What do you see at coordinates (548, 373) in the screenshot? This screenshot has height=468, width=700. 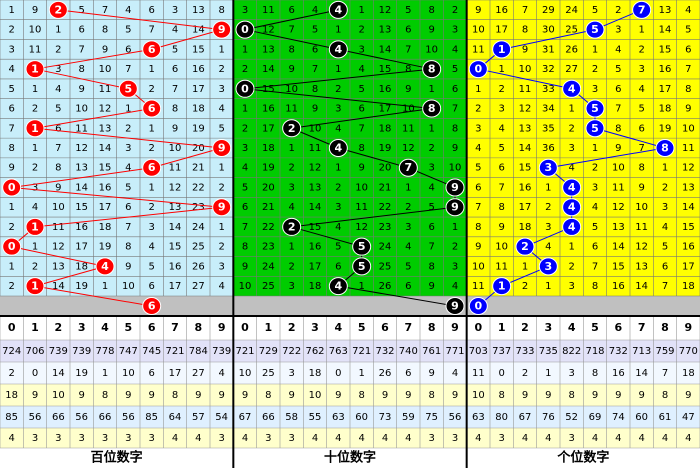 I see `stat-value: 1` at bounding box center [548, 373].